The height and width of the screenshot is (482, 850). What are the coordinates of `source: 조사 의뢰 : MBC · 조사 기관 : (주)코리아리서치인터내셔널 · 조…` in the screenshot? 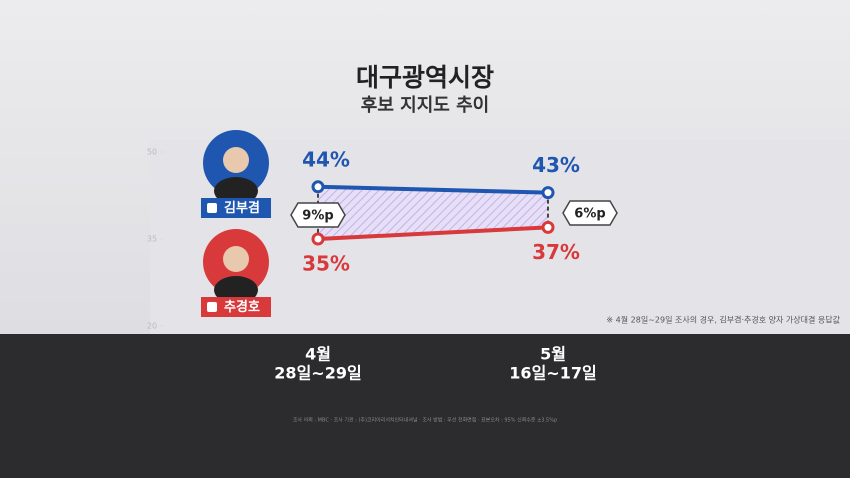 It's located at (425, 420).